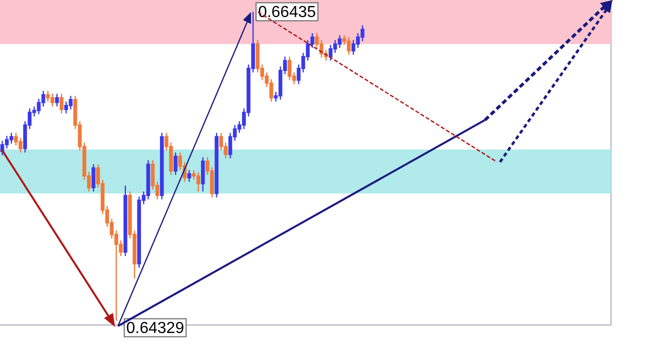 Image resolution: width=665 pixels, height=345 pixels. What do you see at coordinates (287, 13) in the screenshot?
I see `annotation: 0.66435` at bounding box center [287, 13].